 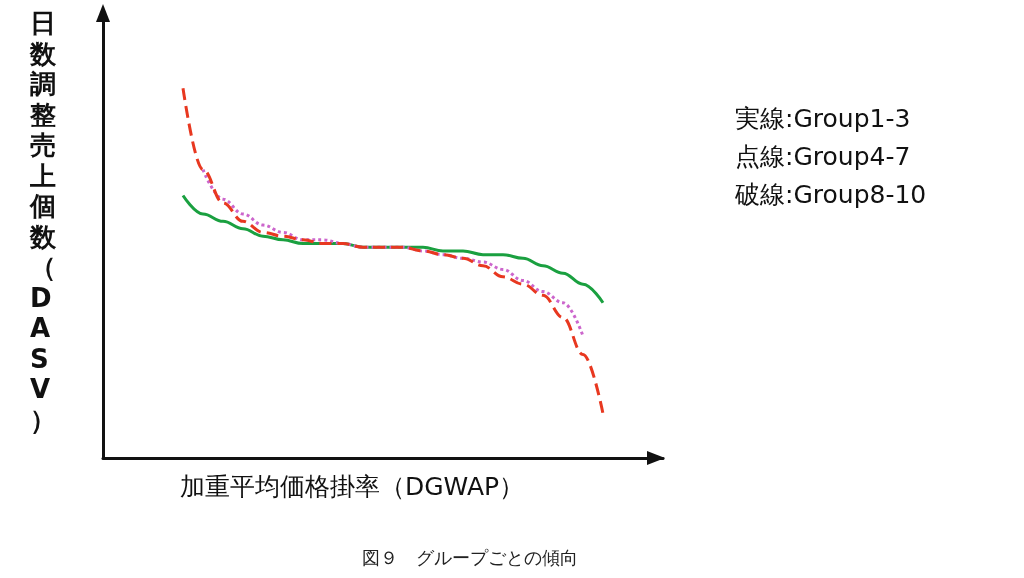 I want to click on text: 図９ グループごとの傾向, so click(x=470, y=557).